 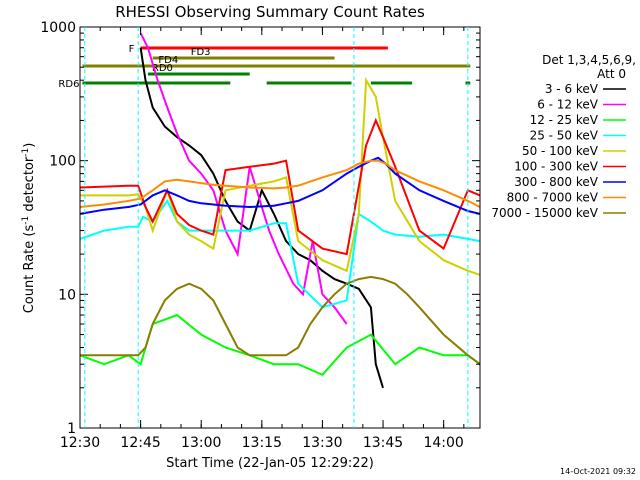 I want to click on x-tick-label: 14:00, so click(x=443, y=443).